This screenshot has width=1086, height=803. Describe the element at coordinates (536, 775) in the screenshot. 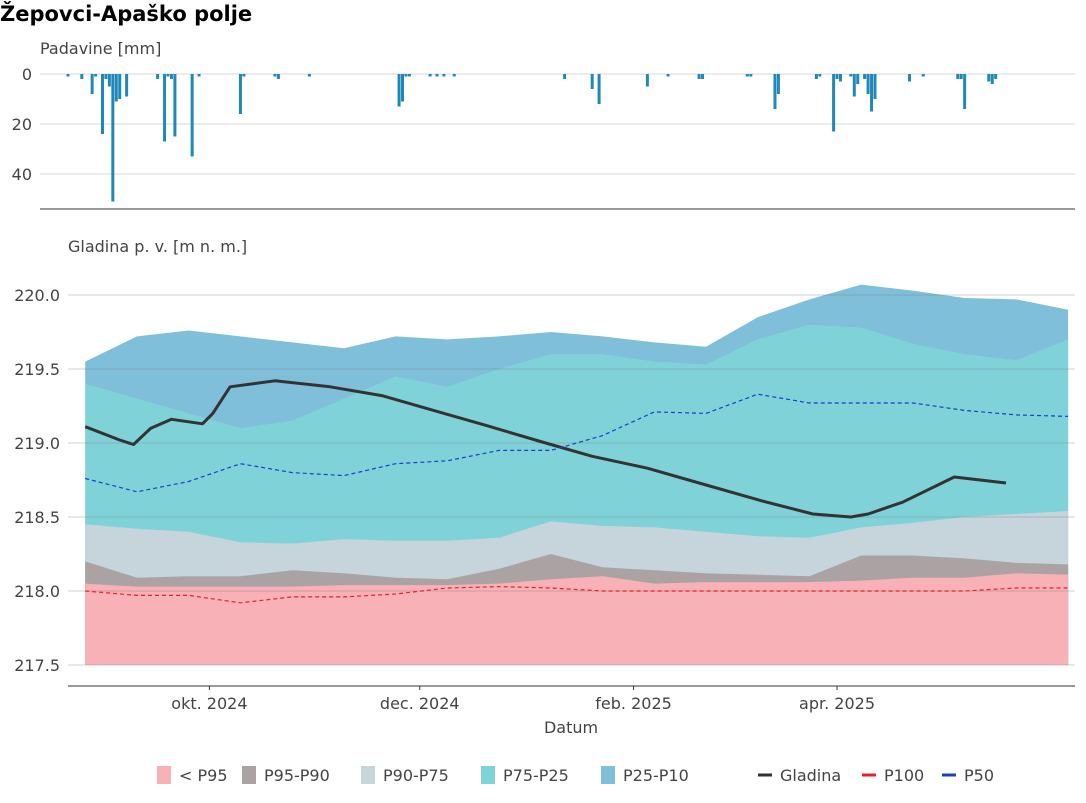

I see `legend-label: P75-P25` at that location.